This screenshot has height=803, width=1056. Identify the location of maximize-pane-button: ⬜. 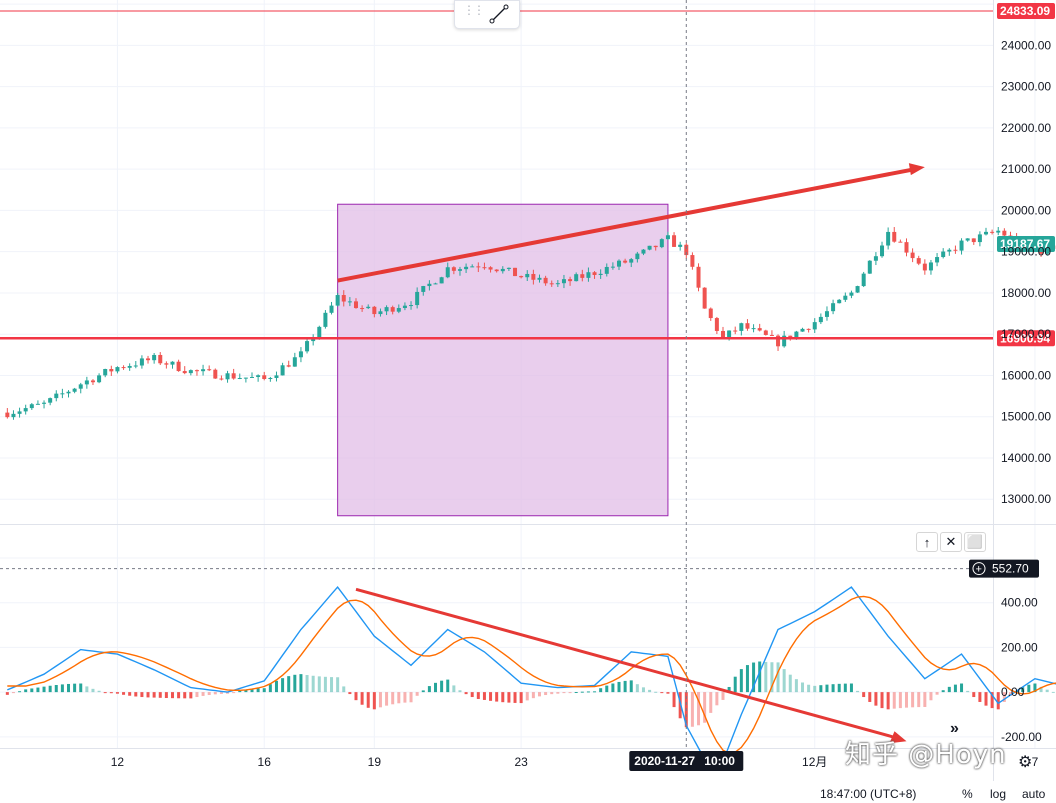
(975, 542).